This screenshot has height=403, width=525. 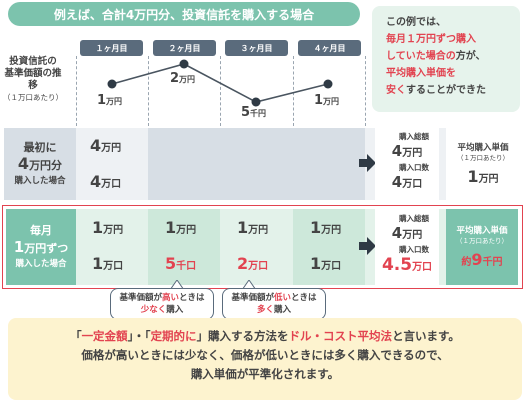 I want to click on lump-units: 4万口, so click(x=106, y=181).